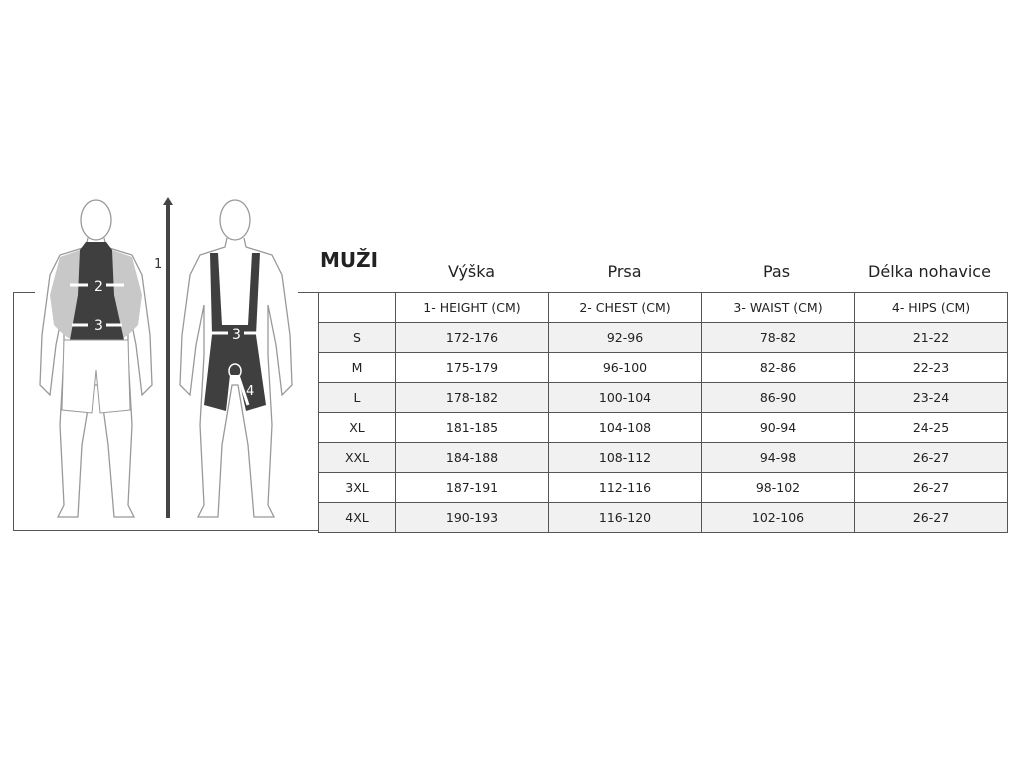 This screenshot has width=1024, height=768. What do you see at coordinates (472, 307) in the screenshot?
I see `header-cell: 1- HEIGHT (CM)` at bounding box center [472, 307].